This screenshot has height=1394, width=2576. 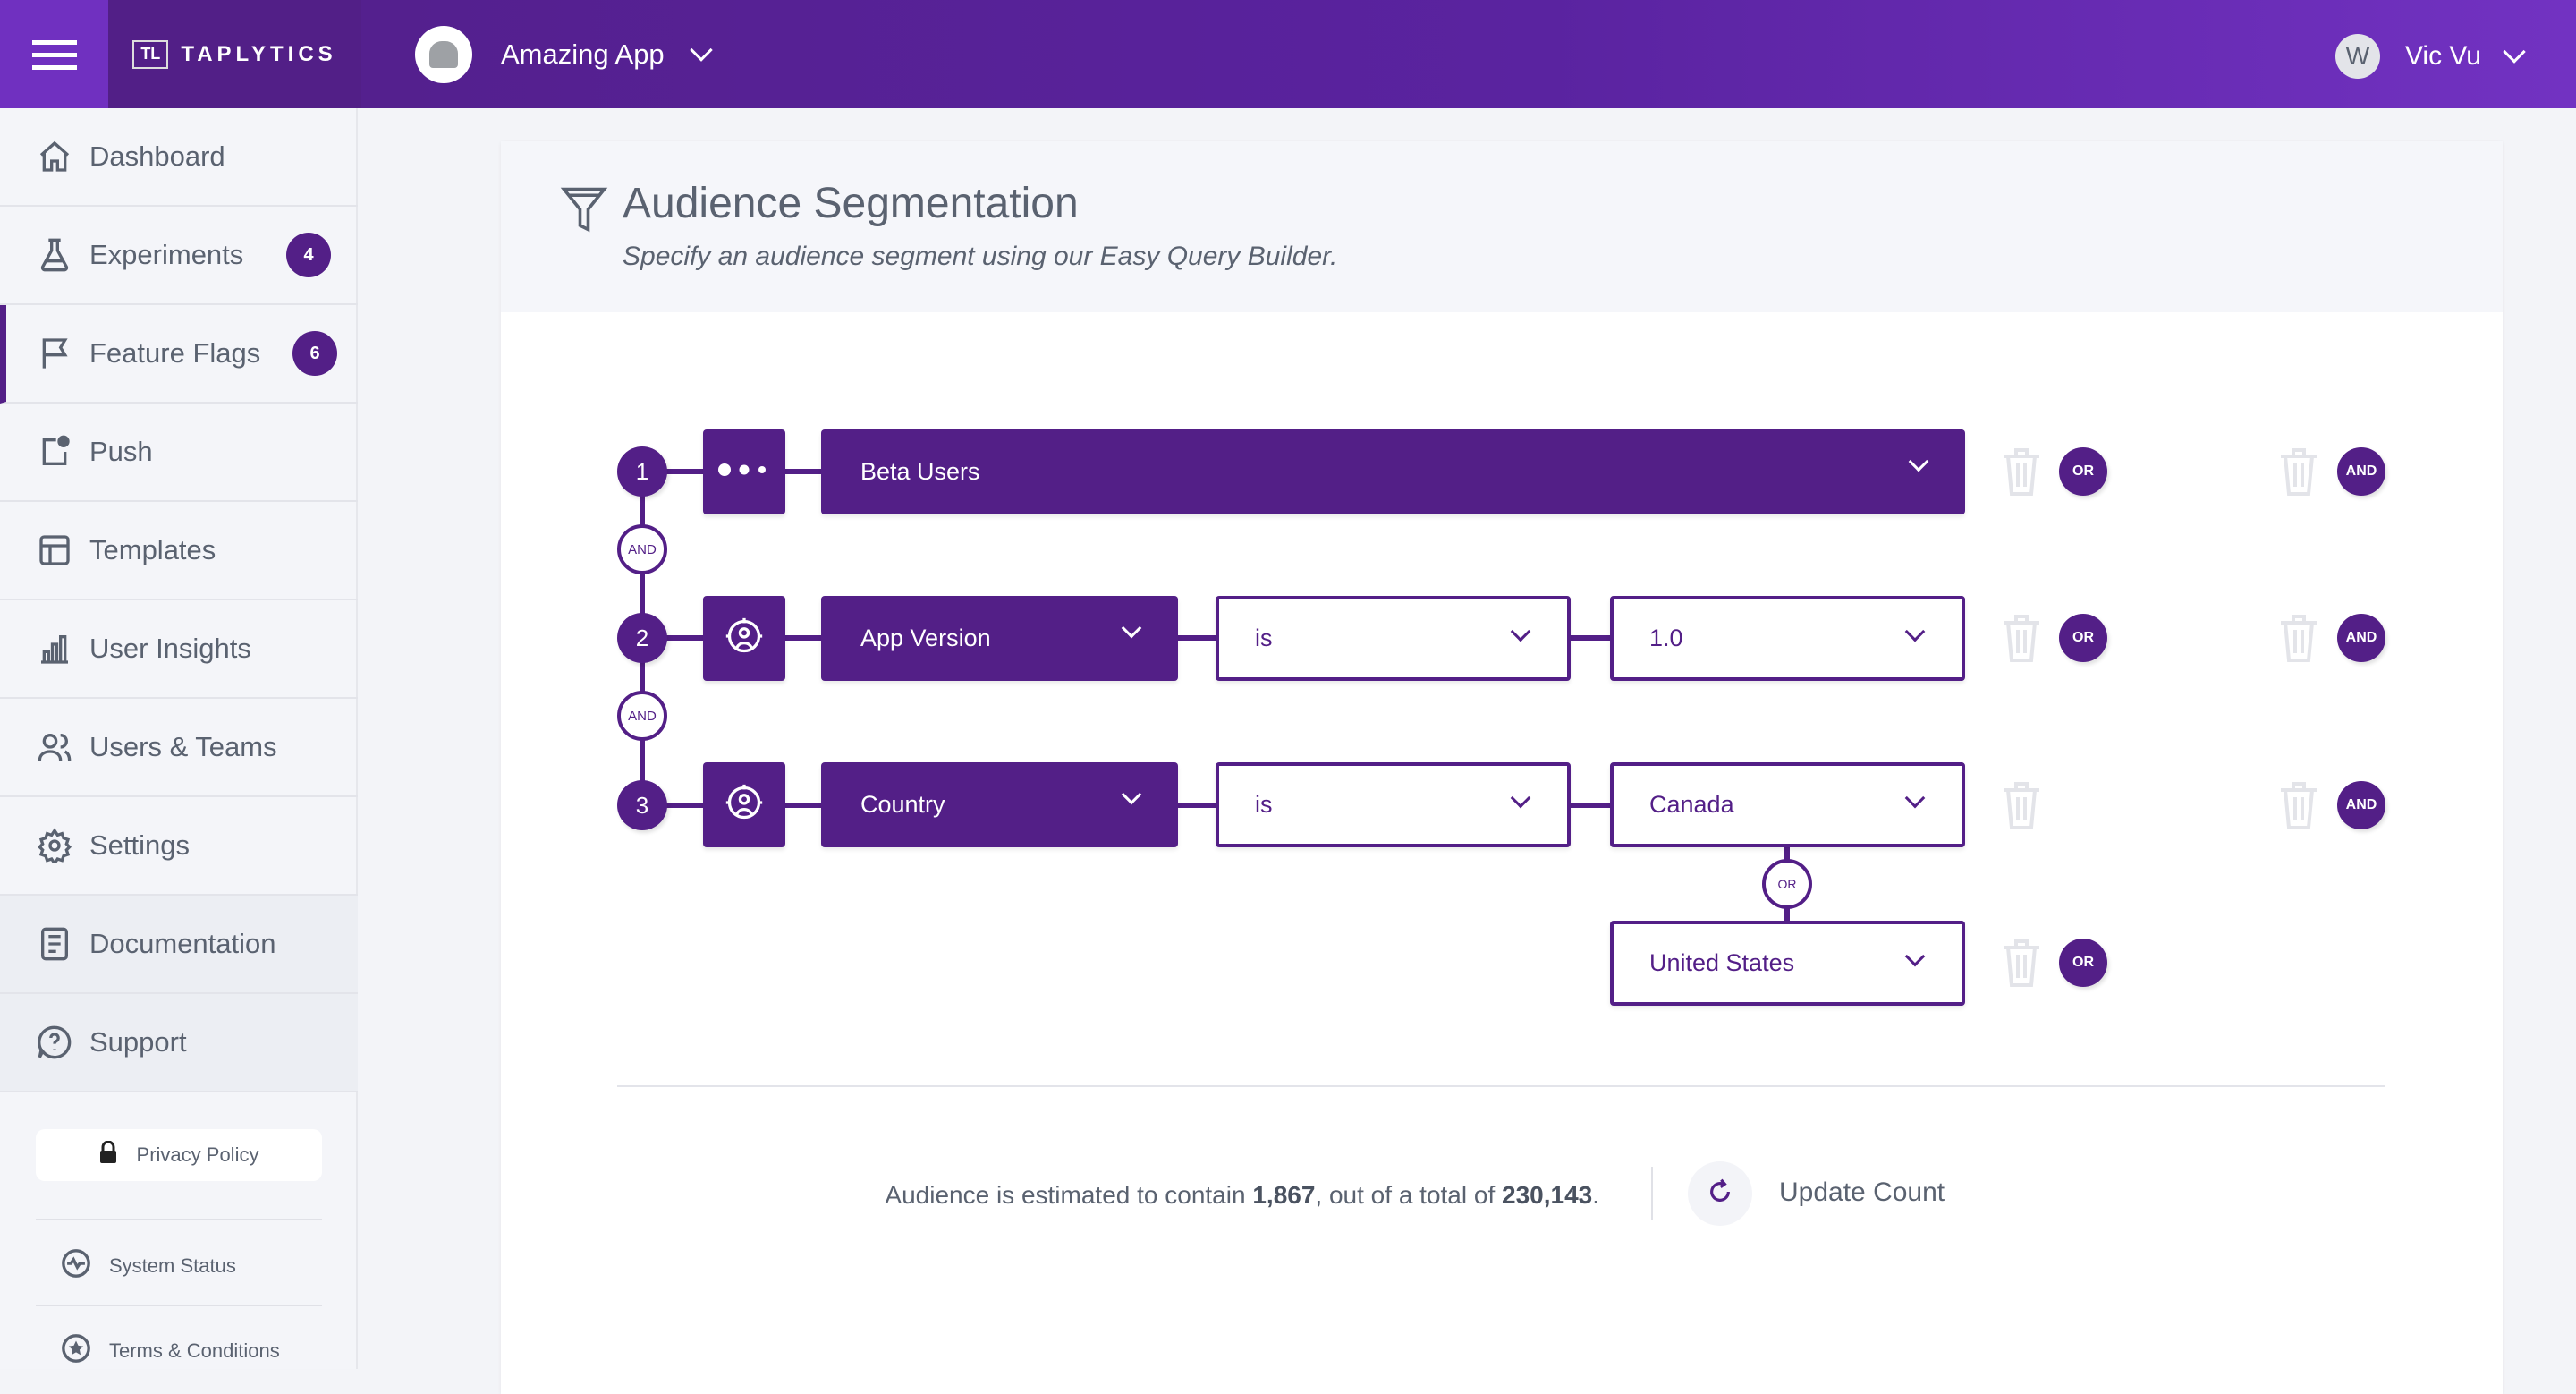 I want to click on top-bar: TL TAPLYTICS Amazing App W Vic Vu, so click(x=1288, y=54).